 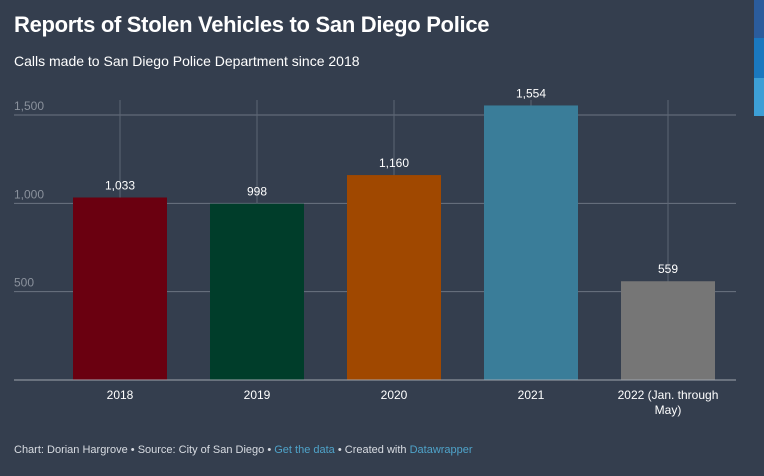 What do you see at coordinates (759, 19) in the screenshot?
I see `side-strip-top` at bounding box center [759, 19].